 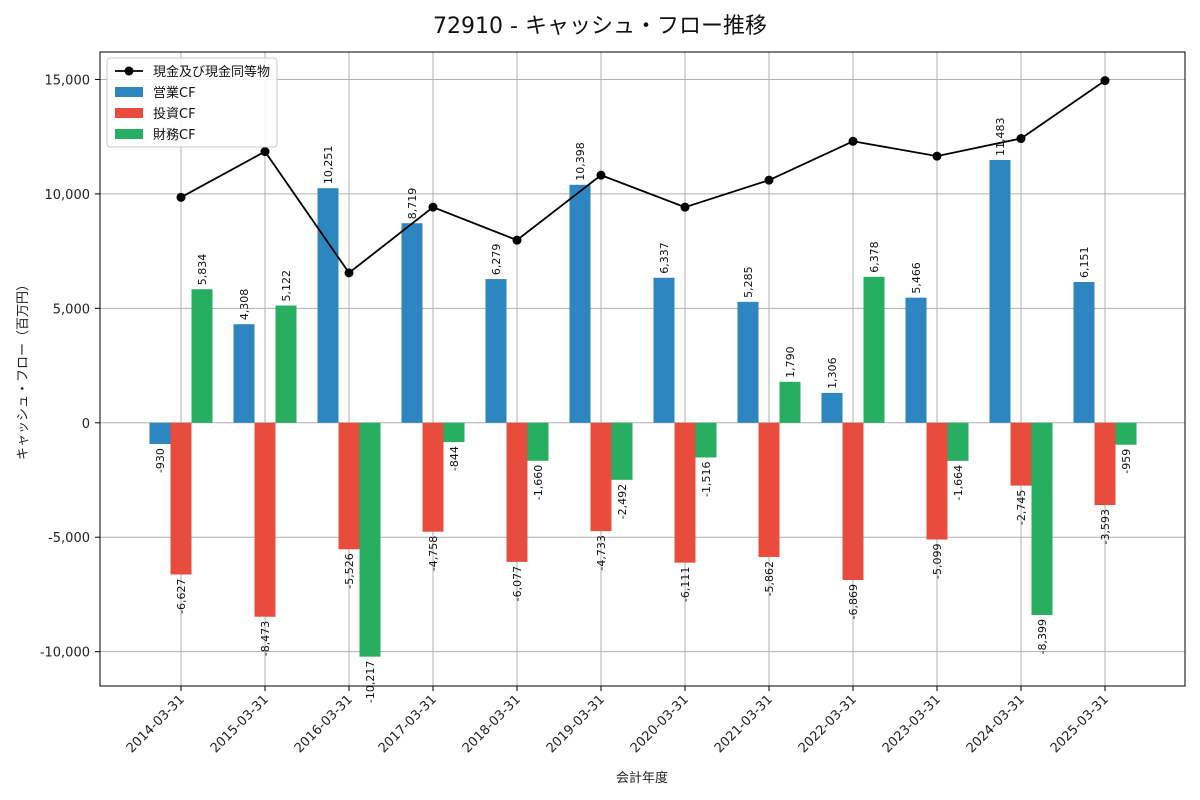 I want to click on bar-投資CF-2019-03-31, so click(x=601, y=477).